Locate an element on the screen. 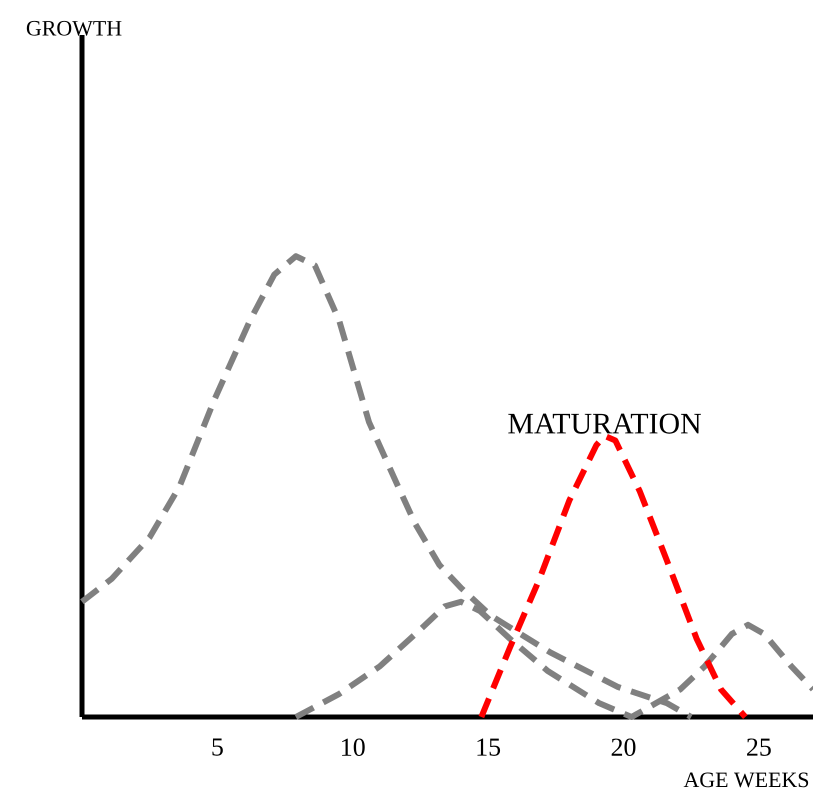 The image size is (813, 797). x-axis-title: AGE WEEKS is located at coordinates (746, 780).